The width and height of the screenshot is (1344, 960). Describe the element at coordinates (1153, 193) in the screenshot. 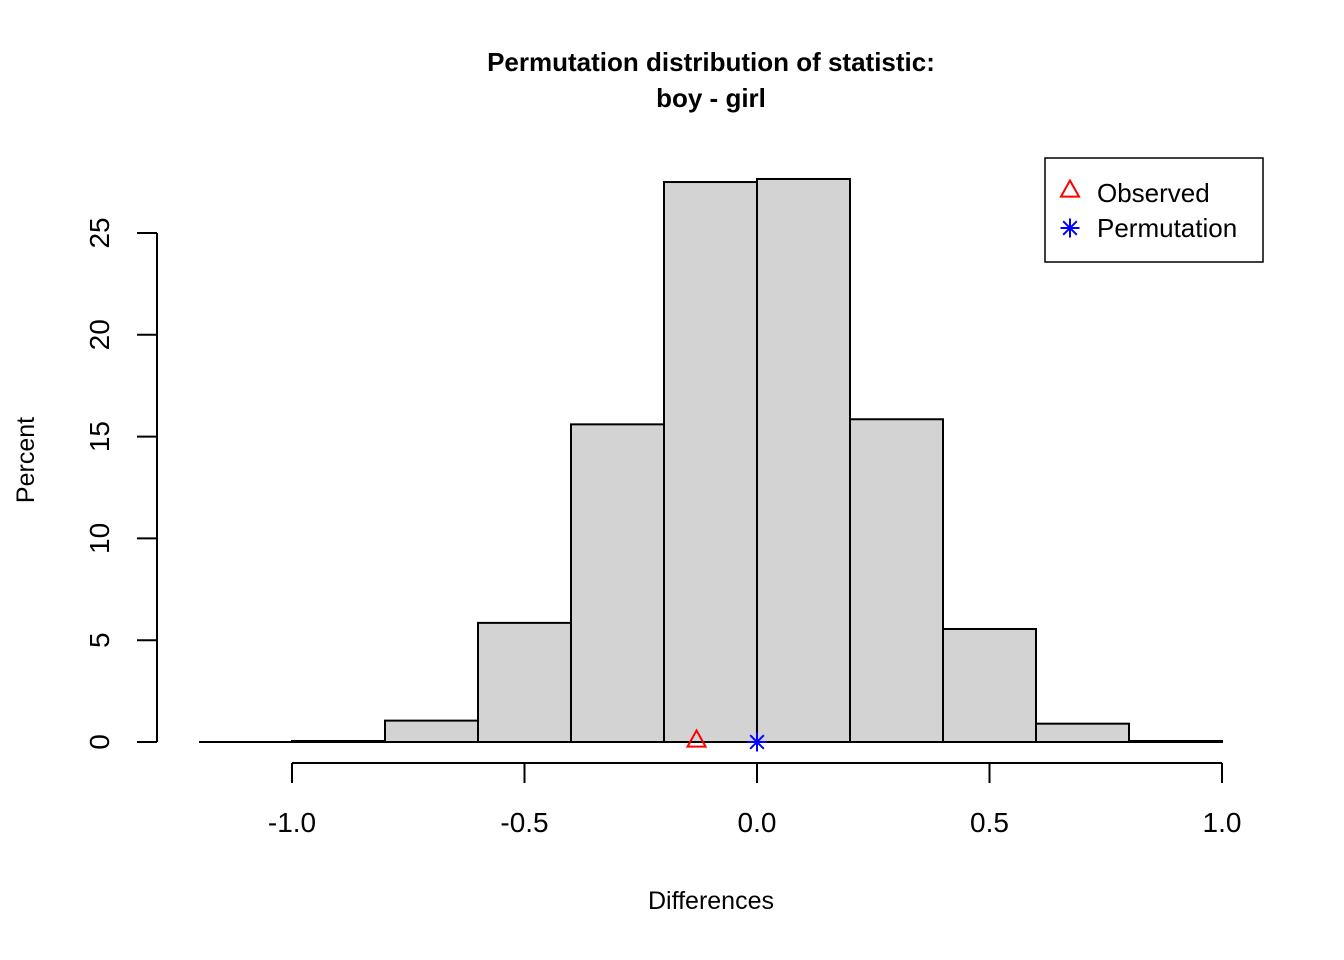

I see `legend-label: Observed` at that location.